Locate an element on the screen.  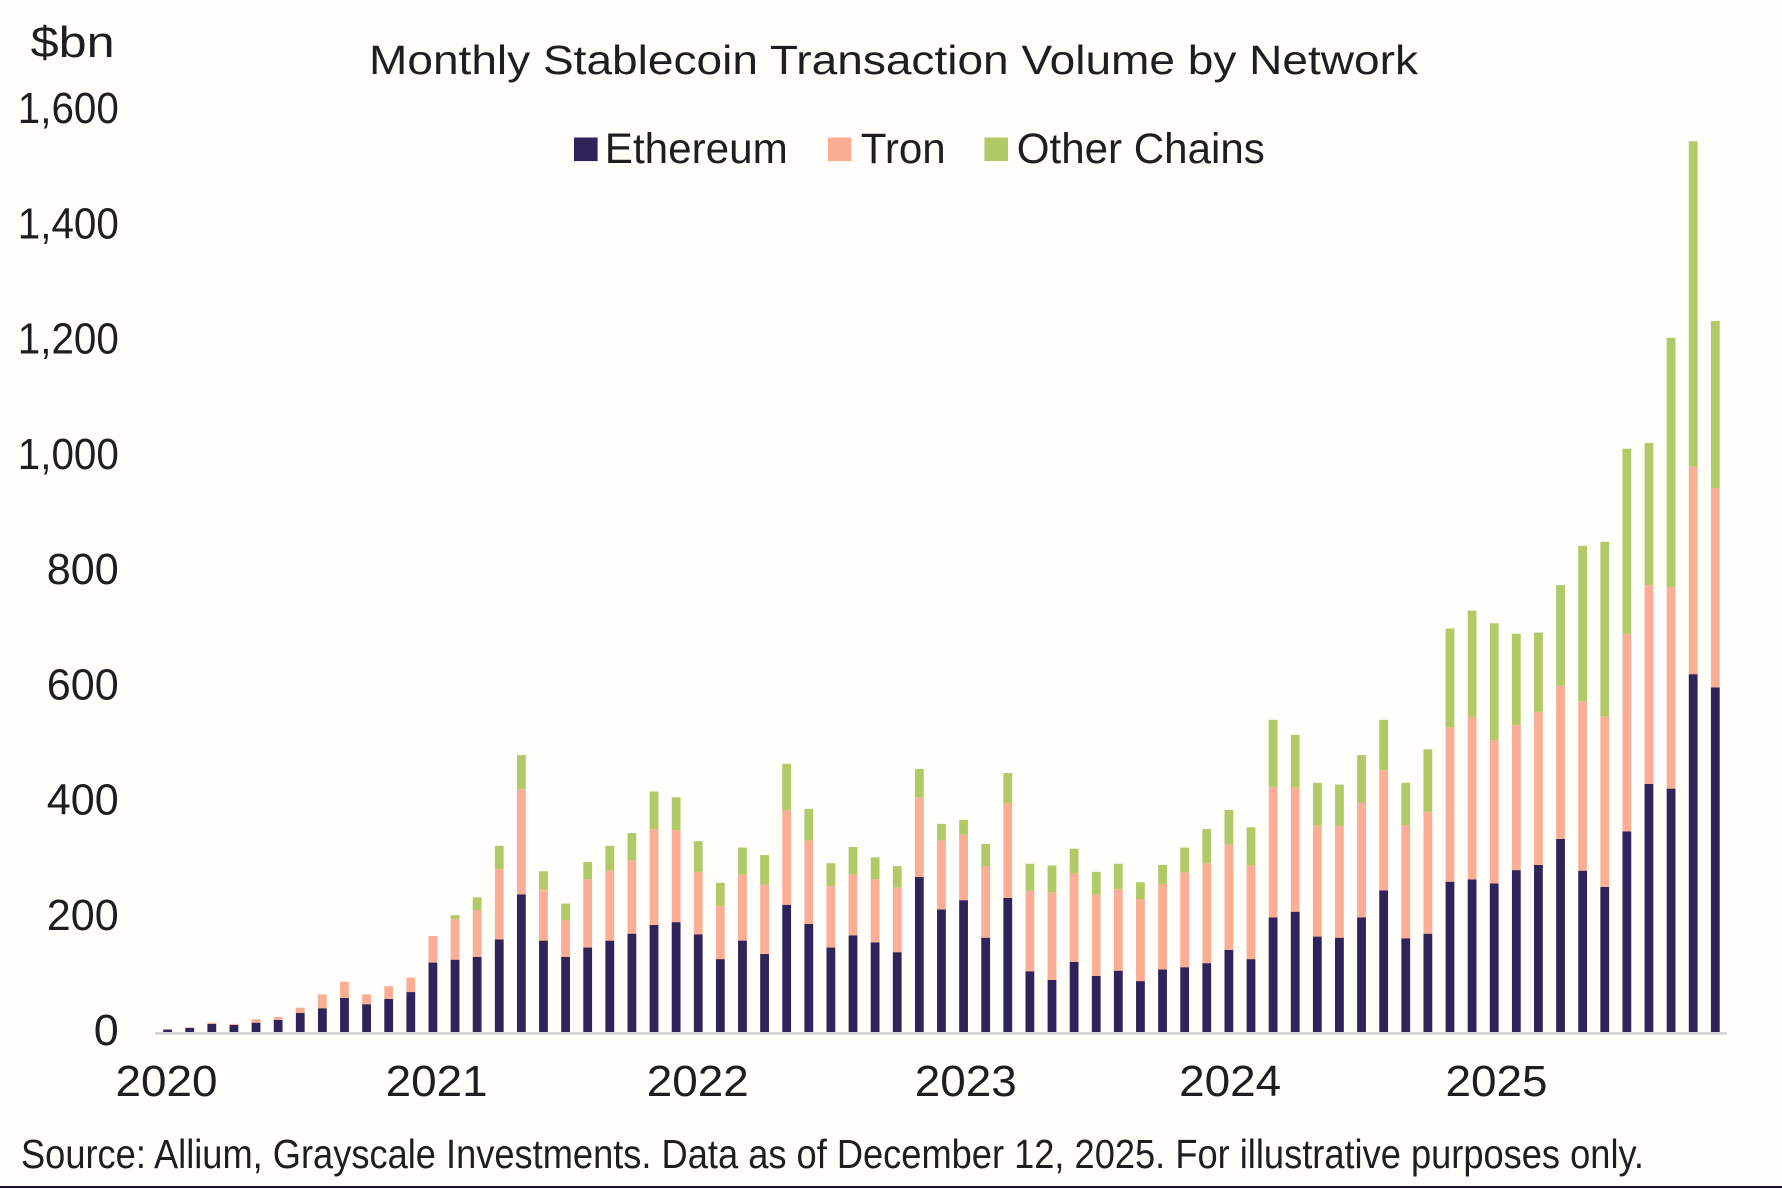
svg-text: Tron is located at coordinates (903, 149).